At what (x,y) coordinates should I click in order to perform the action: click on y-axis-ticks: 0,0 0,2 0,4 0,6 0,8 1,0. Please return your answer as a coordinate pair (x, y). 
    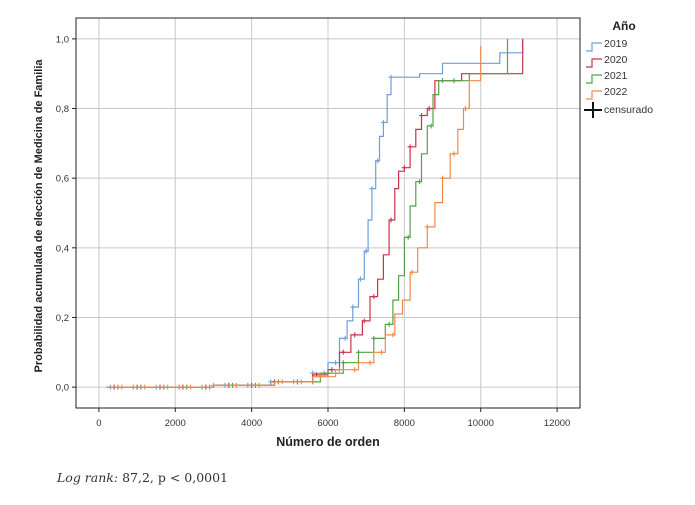
    Looking at the image, I should click on (66, 214).